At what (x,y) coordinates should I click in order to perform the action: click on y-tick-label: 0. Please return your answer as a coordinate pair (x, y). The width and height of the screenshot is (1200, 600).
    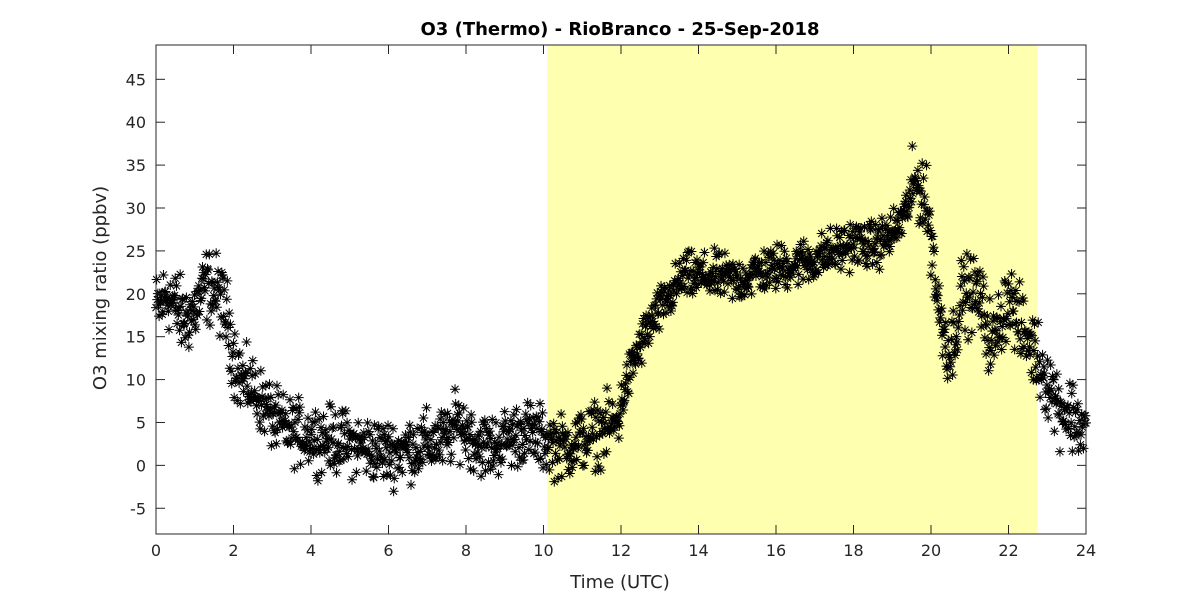
    Looking at the image, I should click on (141, 465).